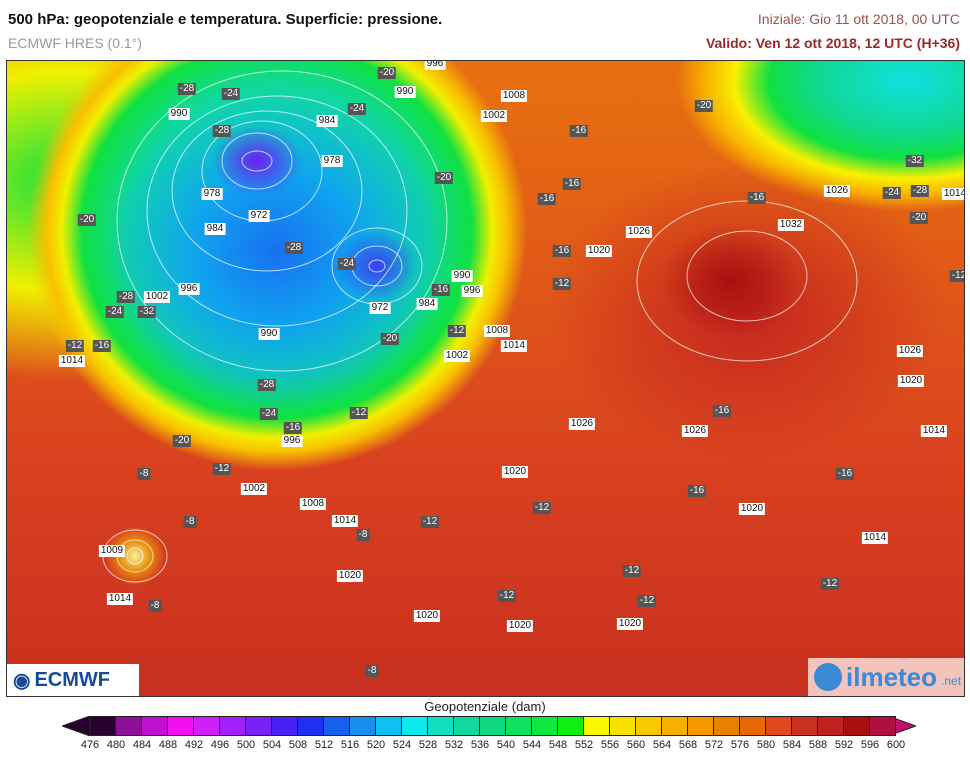 Image resolution: width=970 pixels, height=758 pixels. I want to click on colorbar-tick-label: 520, so click(376, 745).